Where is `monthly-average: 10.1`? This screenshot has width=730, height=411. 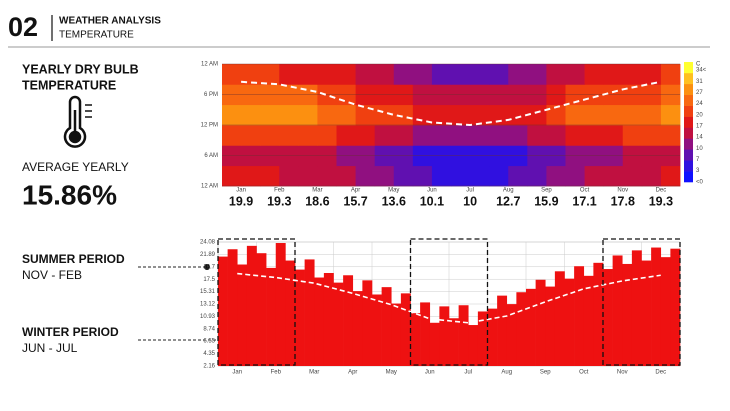
monthly-average: 10.1 is located at coordinates (432, 201).